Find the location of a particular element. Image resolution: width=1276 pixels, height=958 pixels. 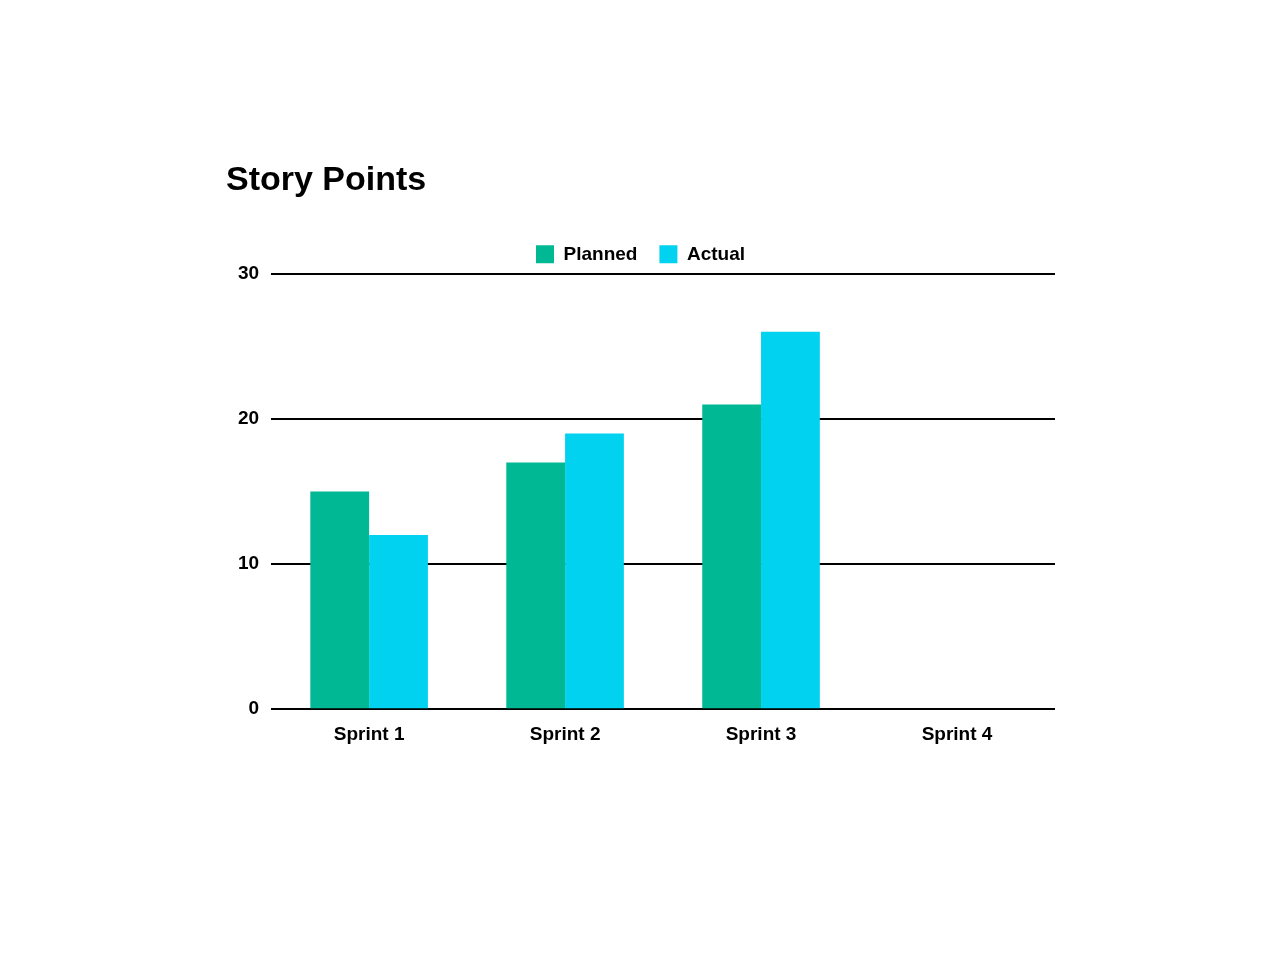

y-tick-label: 0 is located at coordinates (254, 708).